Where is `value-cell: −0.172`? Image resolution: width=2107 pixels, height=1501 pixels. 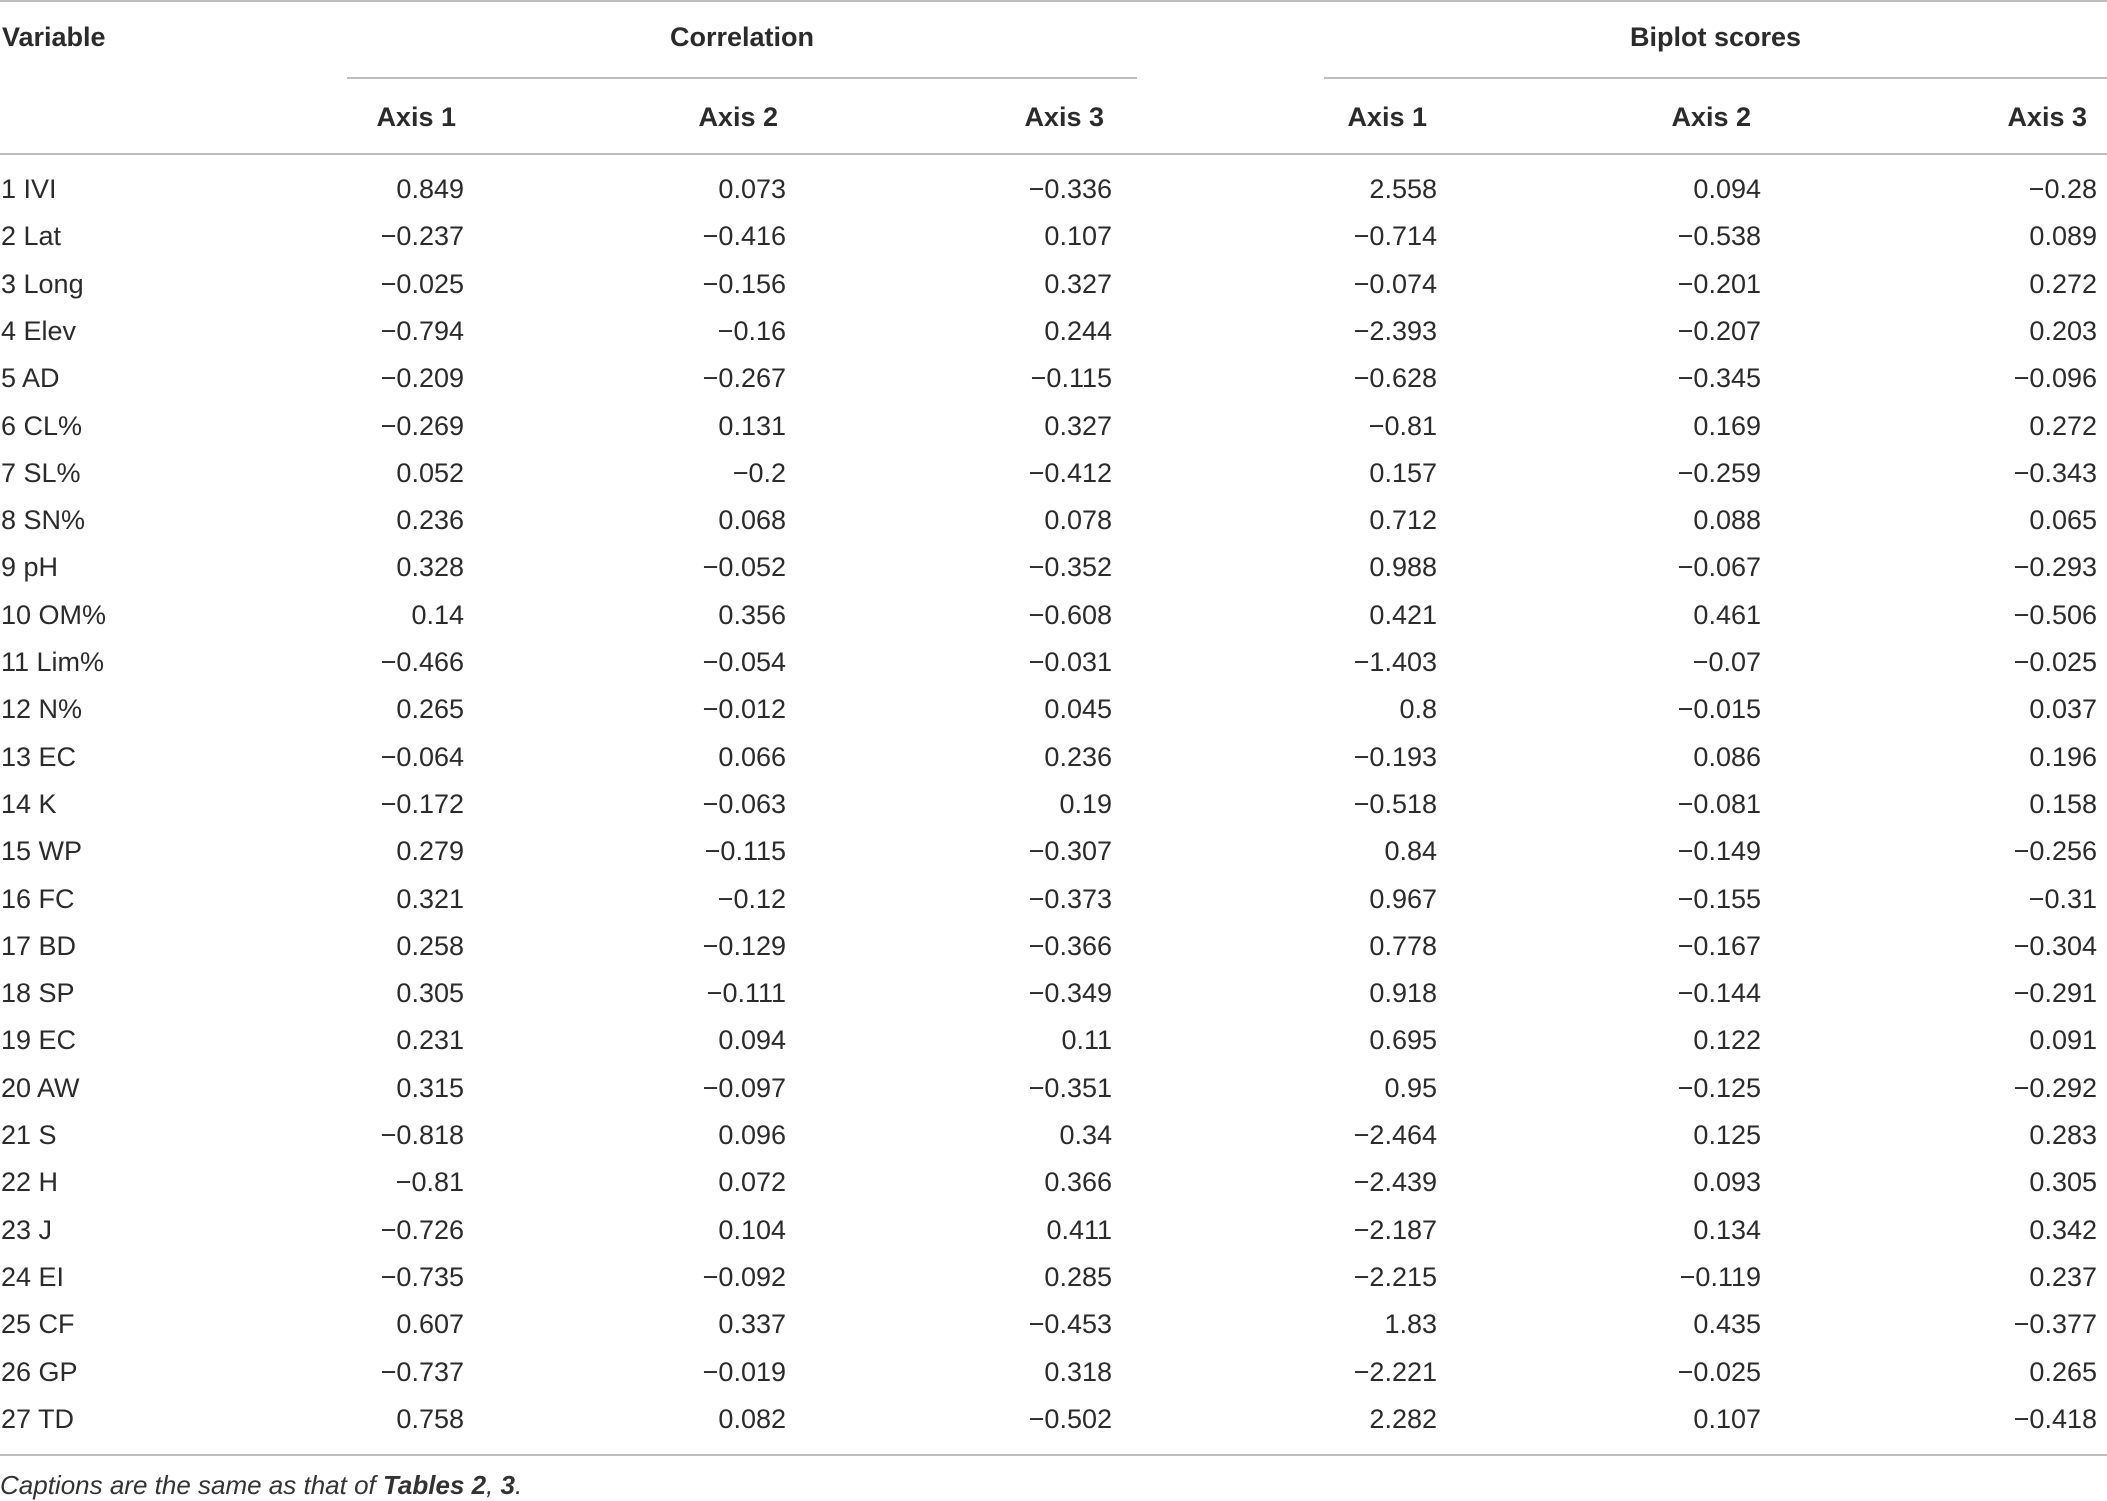
value-cell: −0.172 is located at coordinates (422, 803).